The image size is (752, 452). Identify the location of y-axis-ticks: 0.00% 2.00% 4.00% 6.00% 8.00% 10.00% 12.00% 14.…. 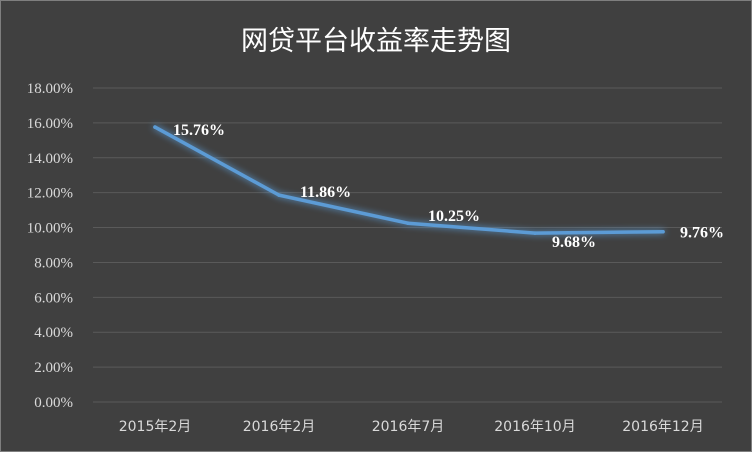
(50, 246).